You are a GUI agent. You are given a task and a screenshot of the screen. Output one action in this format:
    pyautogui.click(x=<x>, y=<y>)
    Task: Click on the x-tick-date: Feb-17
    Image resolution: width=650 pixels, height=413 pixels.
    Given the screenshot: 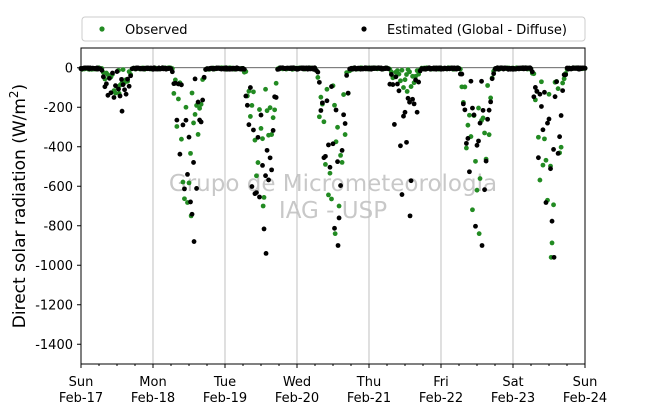 What is the action you would take?
    pyautogui.click(x=81, y=398)
    